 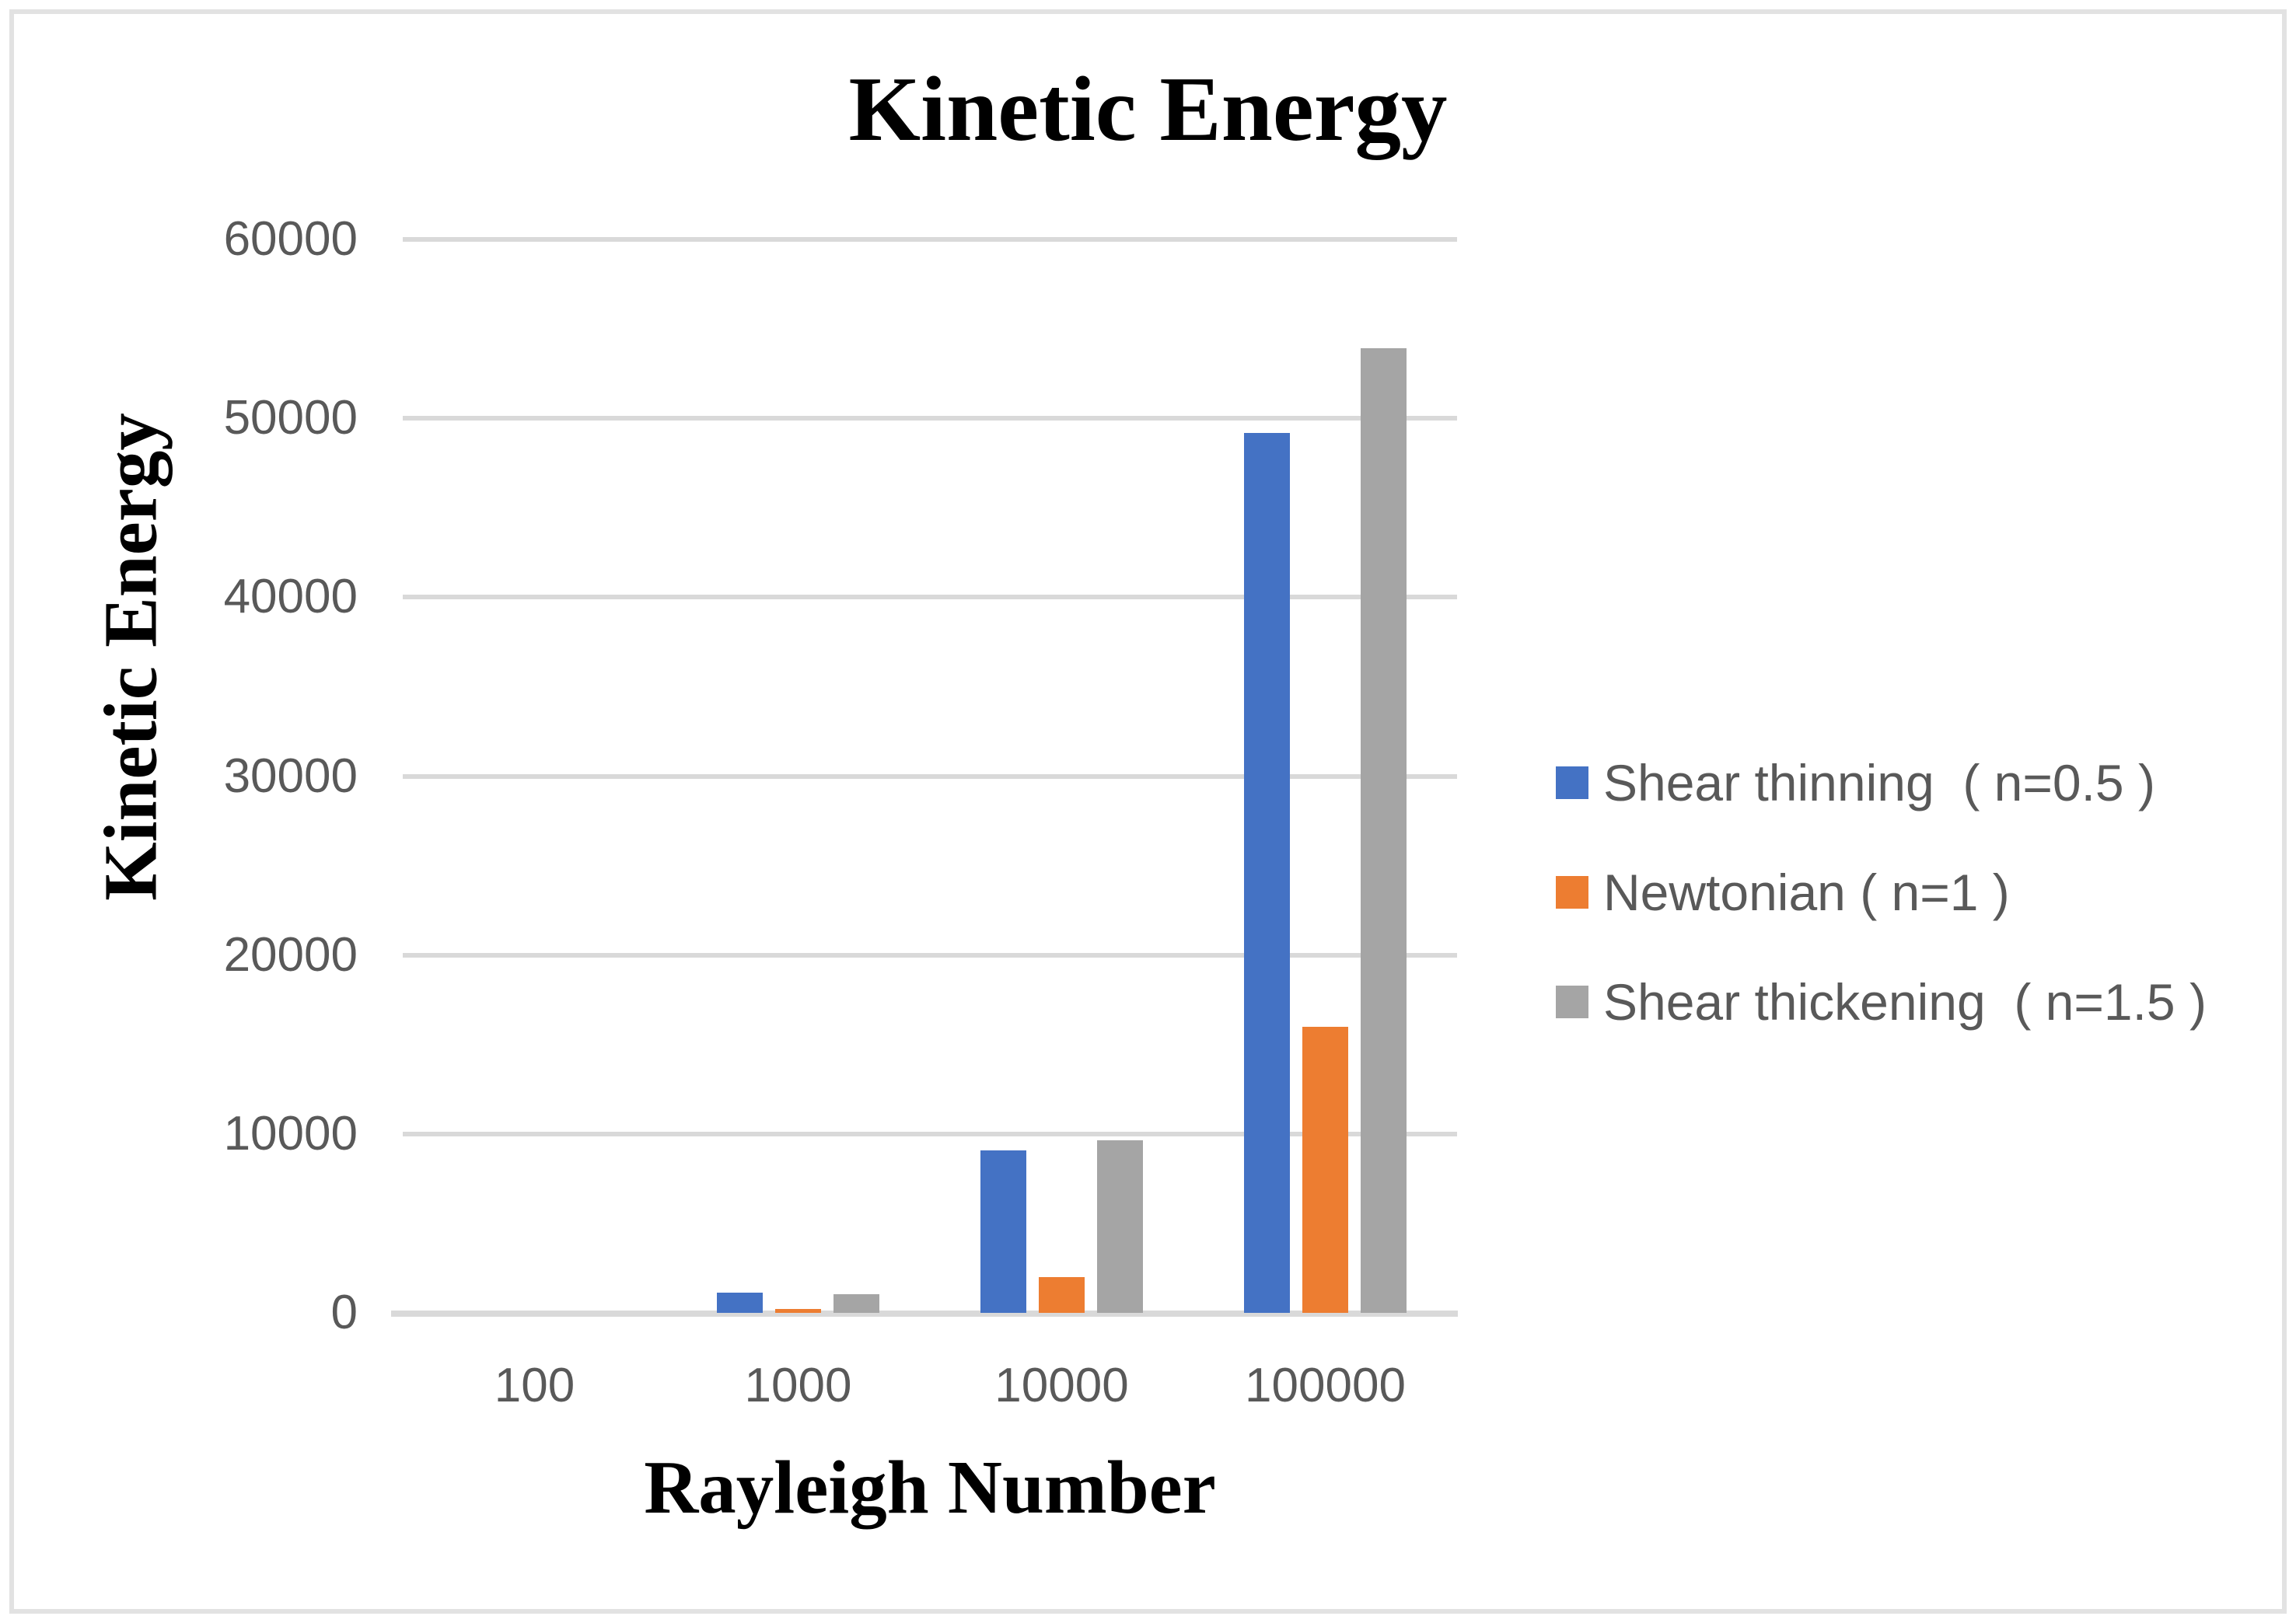 What do you see at coordinates (1572, 782) in the screenshot?
I see `legend-swatch-shear-thinning` at bounding box center [1572, 782].